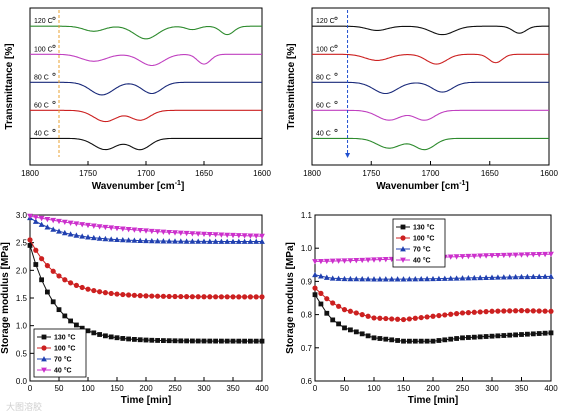 This screenshot has width=567, height=416. What do you see at coordinates (22, 215) in the screenshot?
I see `y-tick-label: 3.0` at bounding box center [22, 215].